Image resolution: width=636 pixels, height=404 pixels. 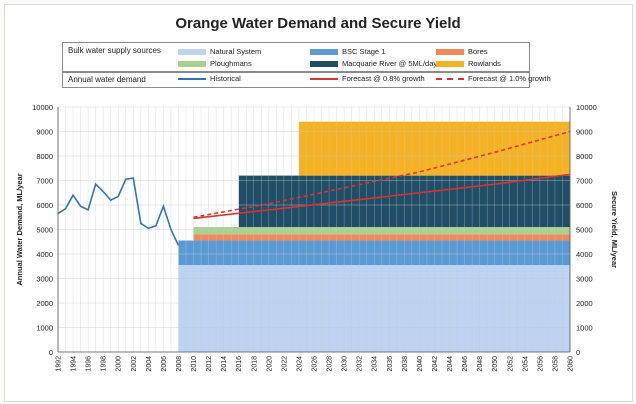 What do you see at coordinates (525, 364) in the screenshot?
I see `x-tick-label: 2054` at bounding box center [525, 364].